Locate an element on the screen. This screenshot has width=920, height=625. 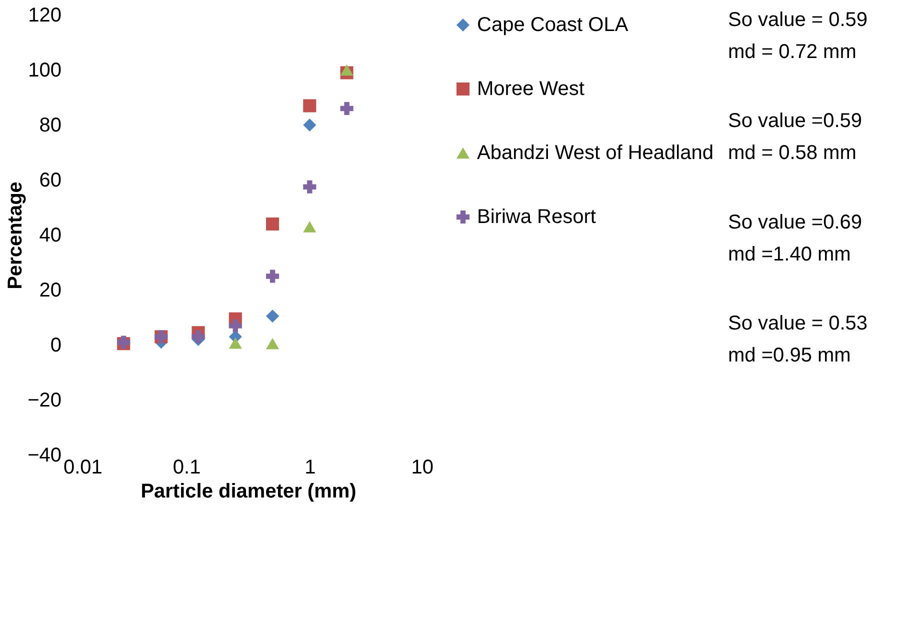
text: So value =0.59 md = 0.58 mm is located at coordinates (795, 137).